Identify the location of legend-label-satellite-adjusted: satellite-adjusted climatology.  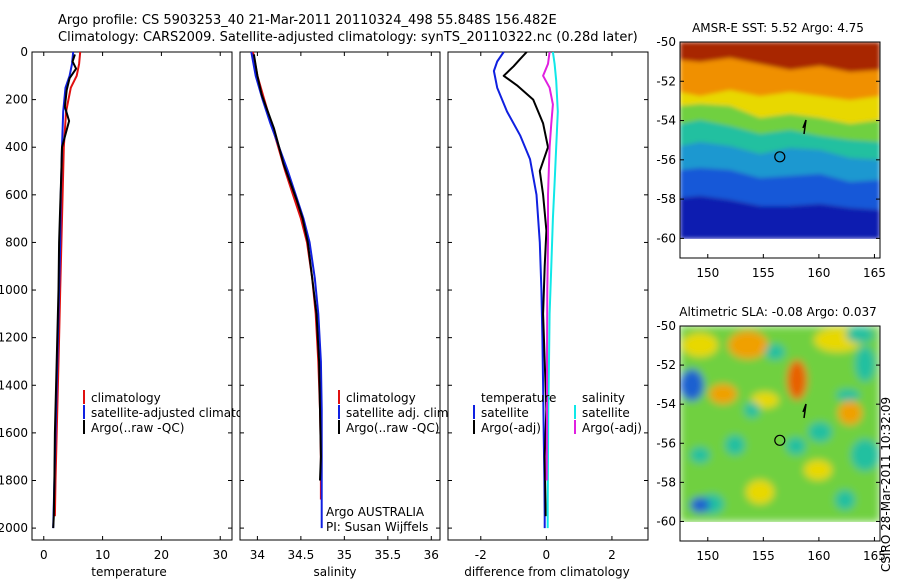
(180, 413).